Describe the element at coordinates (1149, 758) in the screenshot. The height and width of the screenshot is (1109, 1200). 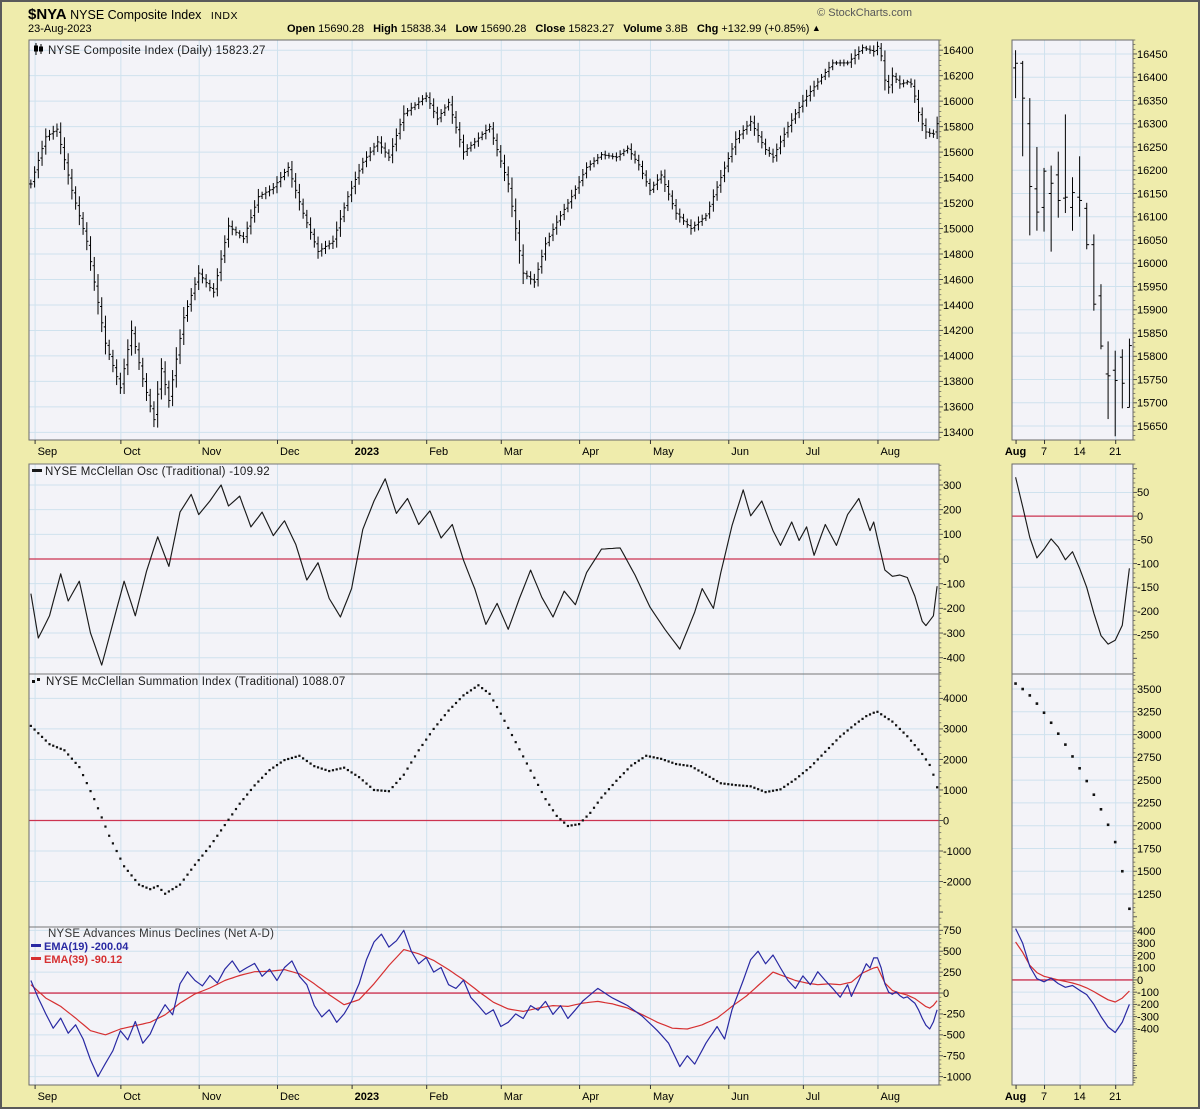
I see `svg-text: 2750` at that location.